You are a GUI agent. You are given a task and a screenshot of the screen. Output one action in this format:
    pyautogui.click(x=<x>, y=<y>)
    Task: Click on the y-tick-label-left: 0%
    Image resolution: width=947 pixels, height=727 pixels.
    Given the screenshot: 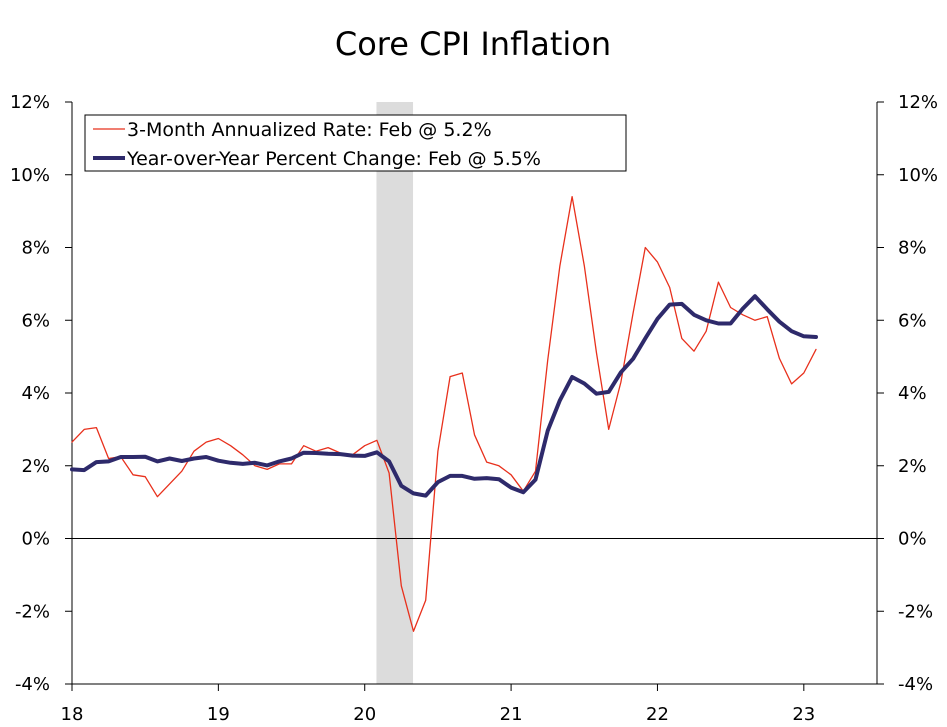 What is the action you would take?
    pyautogui.click(x=35, y=539)
    